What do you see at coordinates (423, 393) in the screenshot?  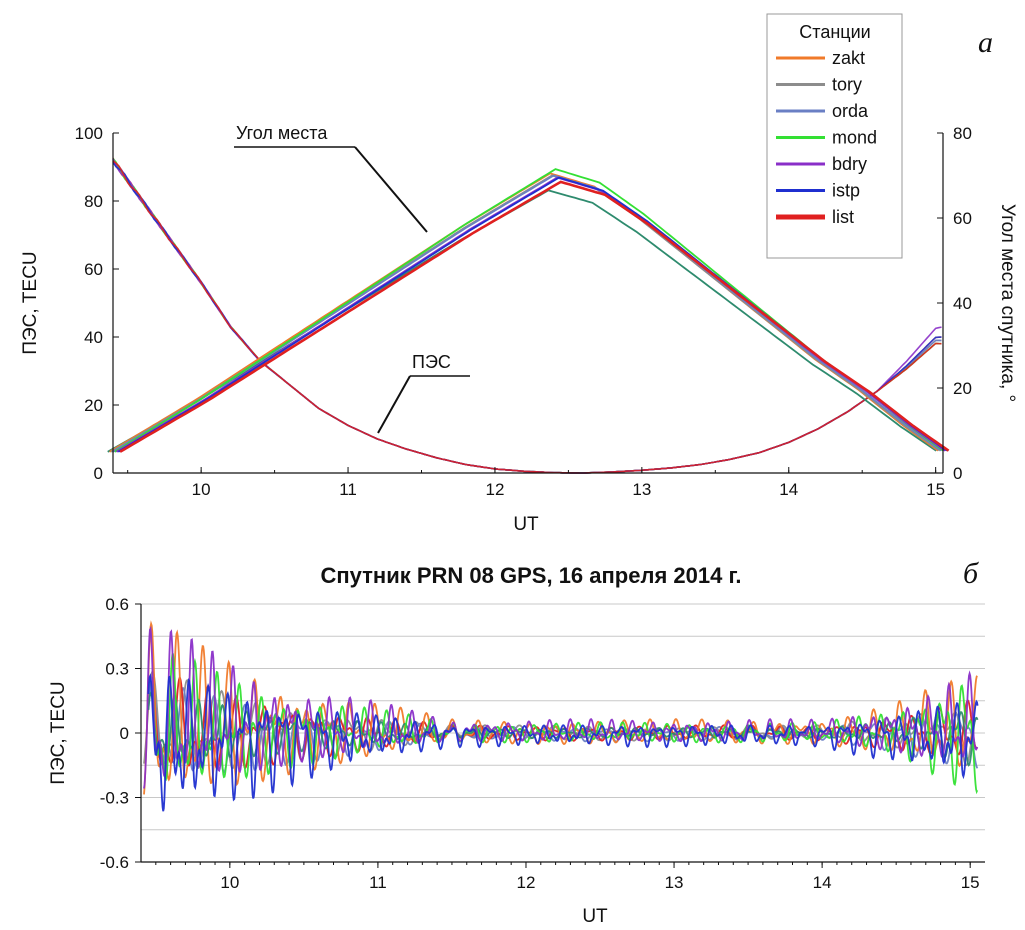 I see `tec-annotation: ПЭС` at bounding box center [423, 393].